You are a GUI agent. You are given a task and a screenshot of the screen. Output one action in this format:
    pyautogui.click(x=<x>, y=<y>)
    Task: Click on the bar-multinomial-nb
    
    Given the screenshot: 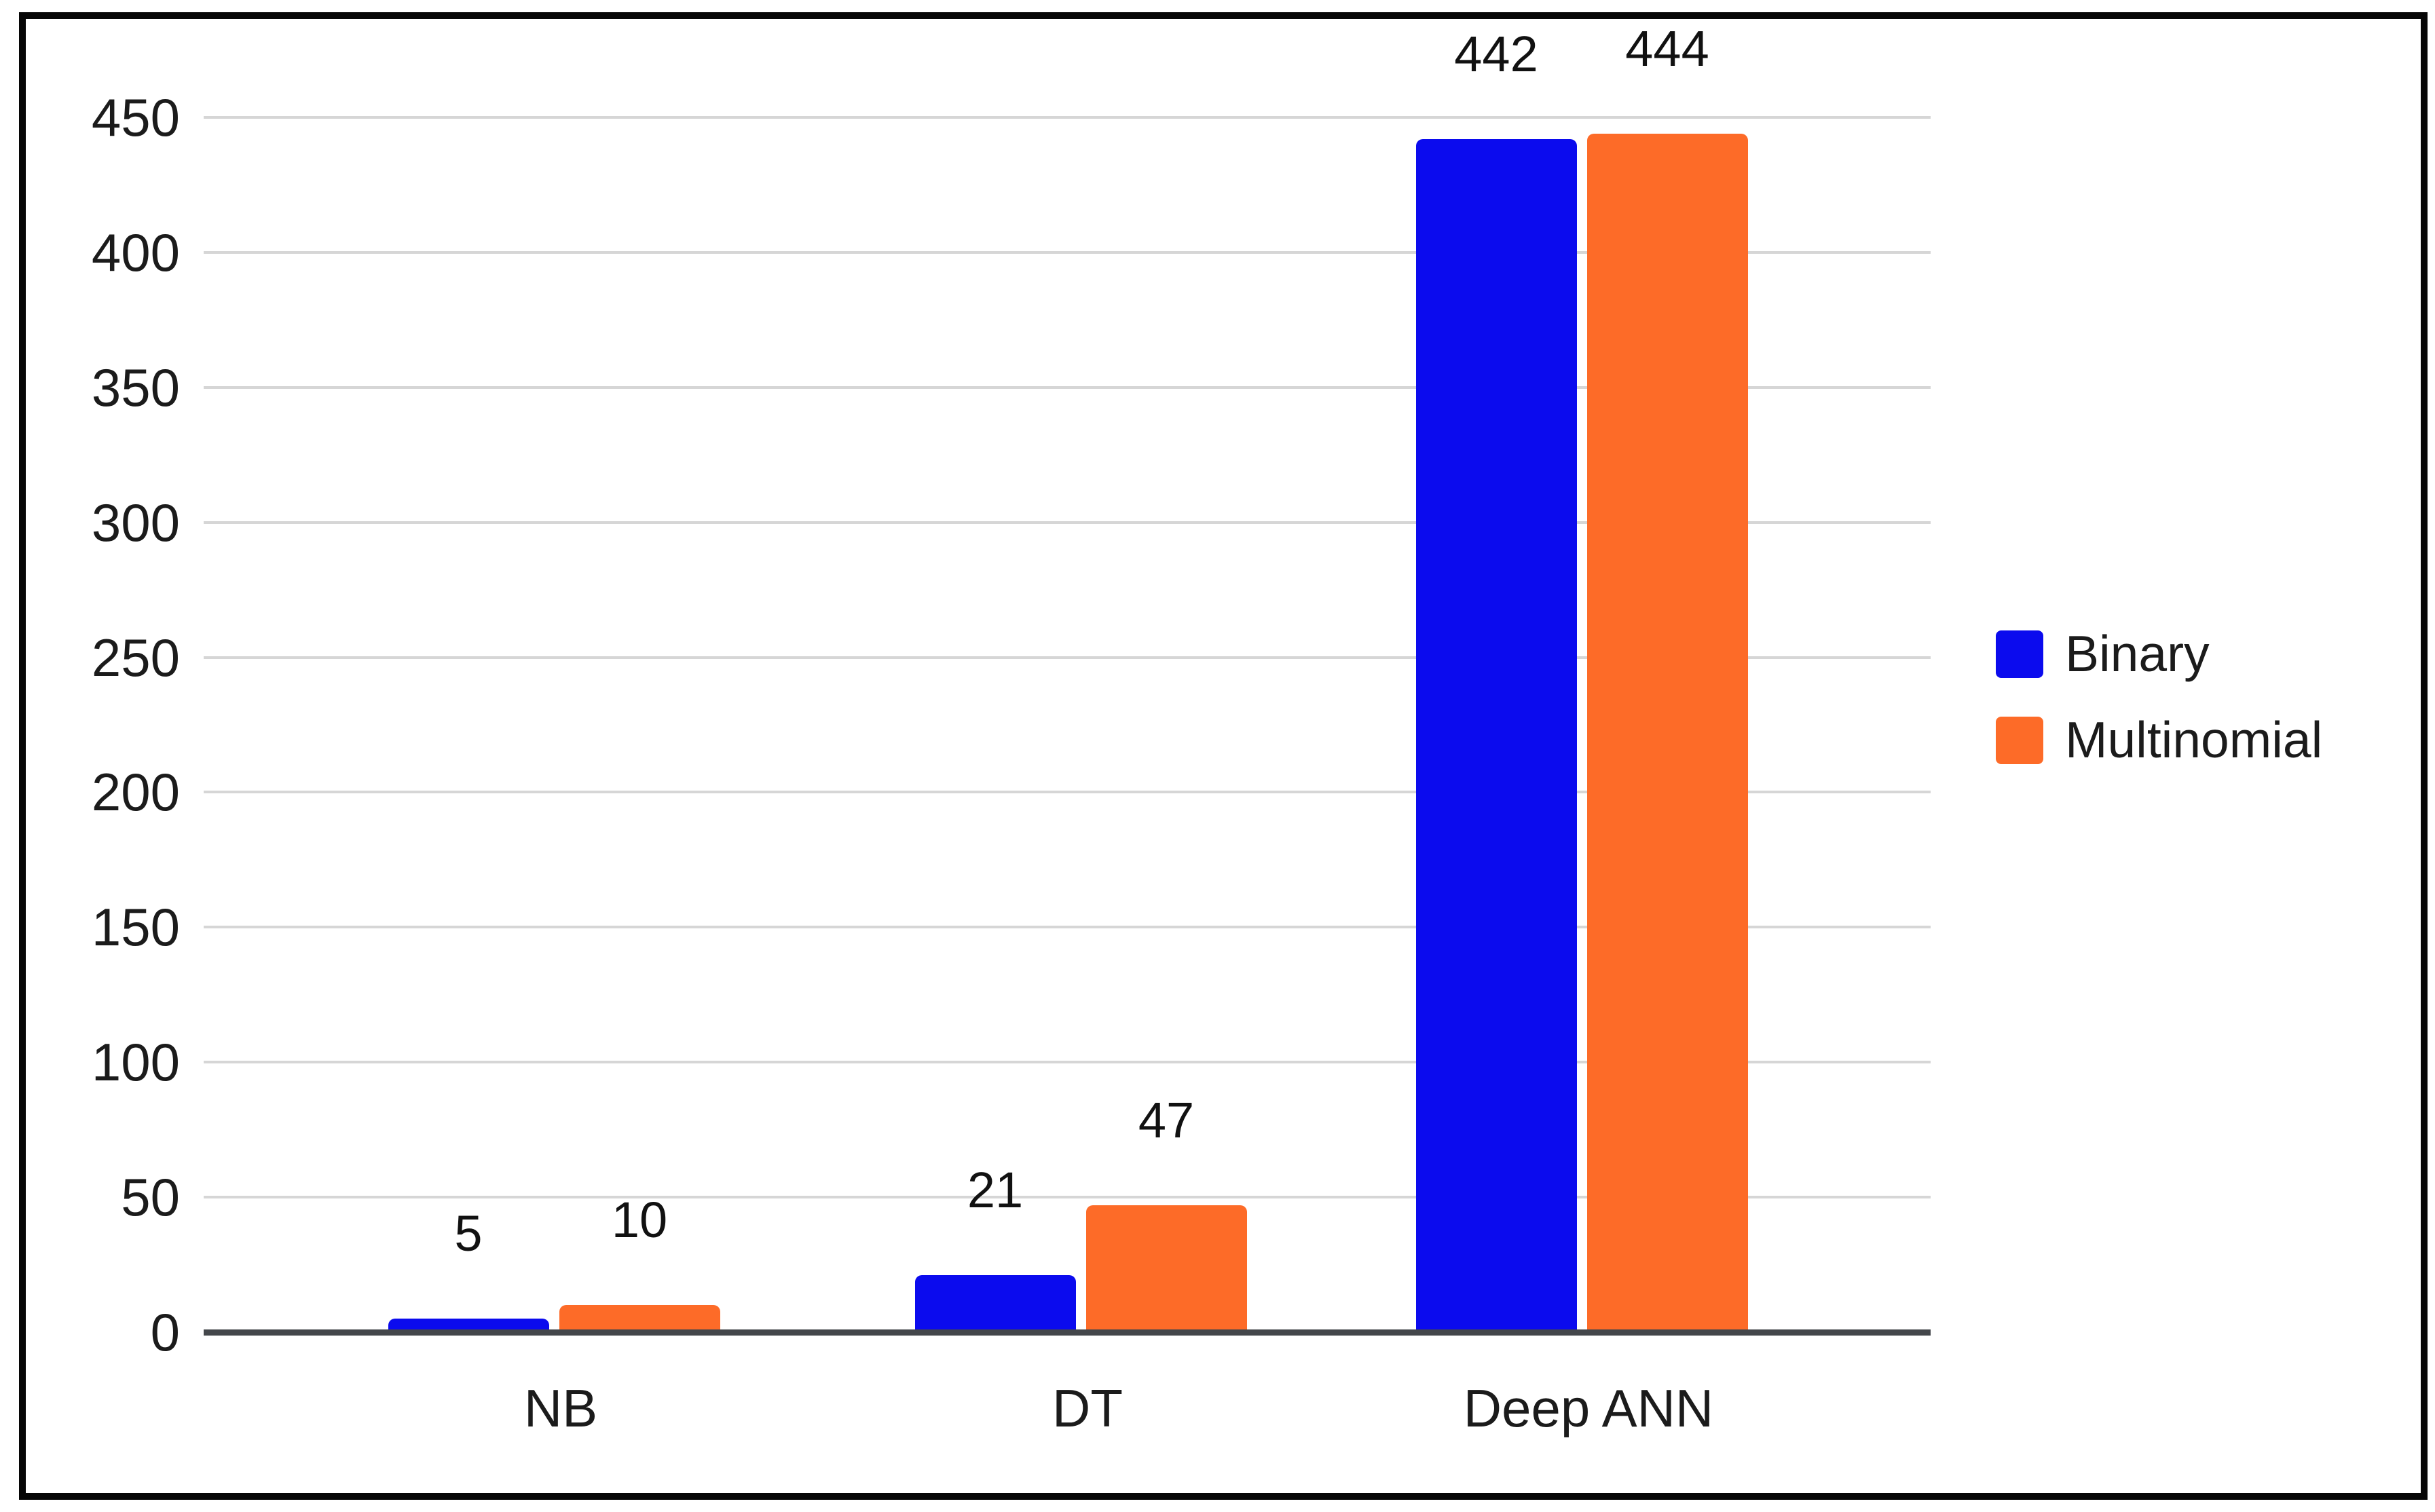 What is the action you would take?
    pyautogui.click(x=639, y=1318)
    